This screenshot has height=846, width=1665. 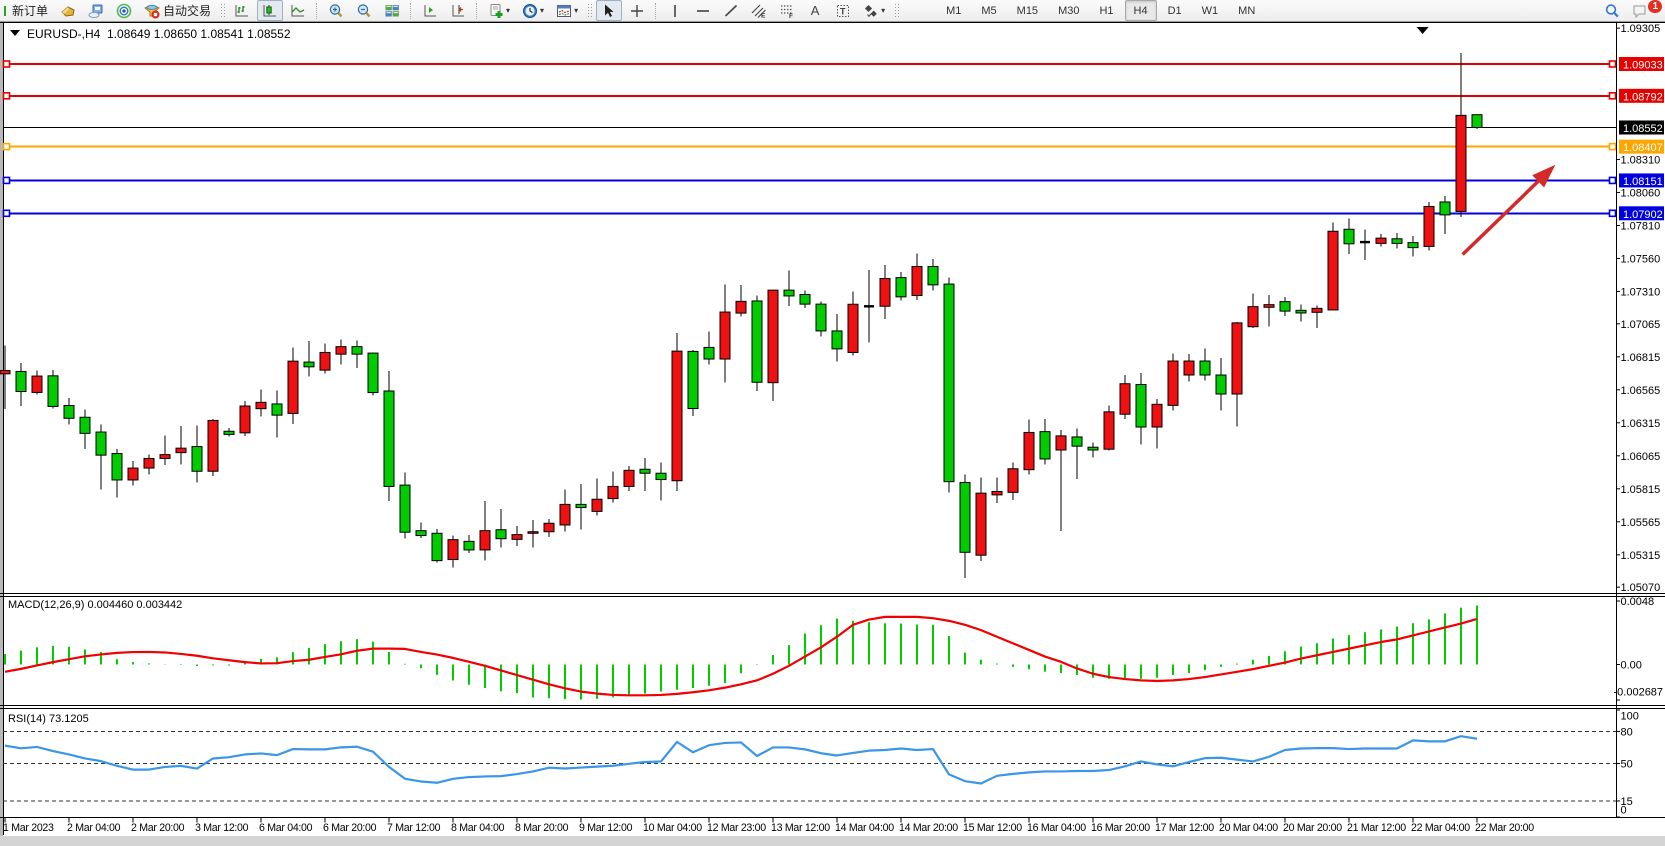 I want to click on shapes-button: ▾, so click(x=874, y=10).